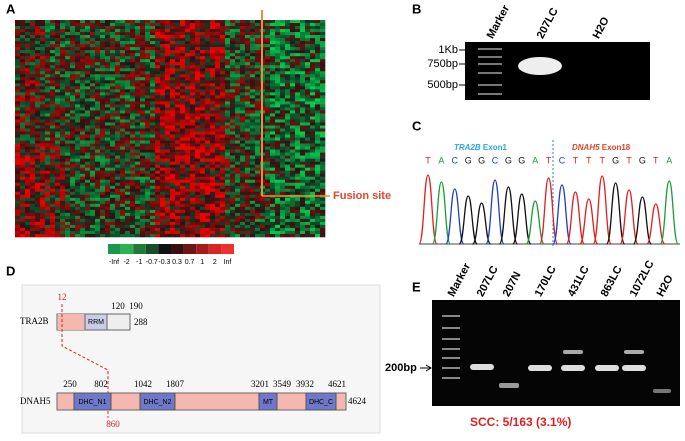  Describe the element at coordinates (442, 85) in the screenshot. I see `size-label: 500bp` at that location.